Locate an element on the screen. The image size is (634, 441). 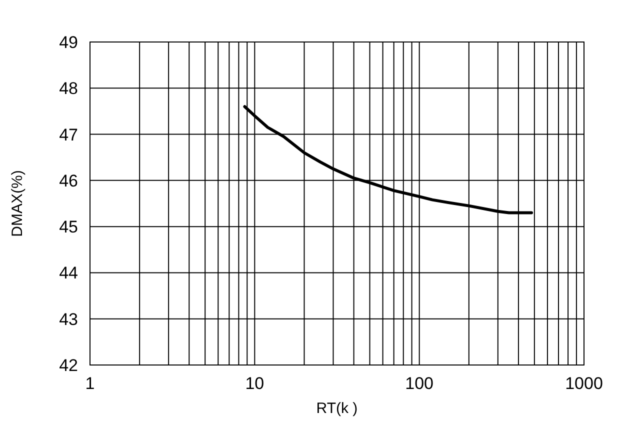
x-tick-label: 1 is located at coordinates (90, 383).